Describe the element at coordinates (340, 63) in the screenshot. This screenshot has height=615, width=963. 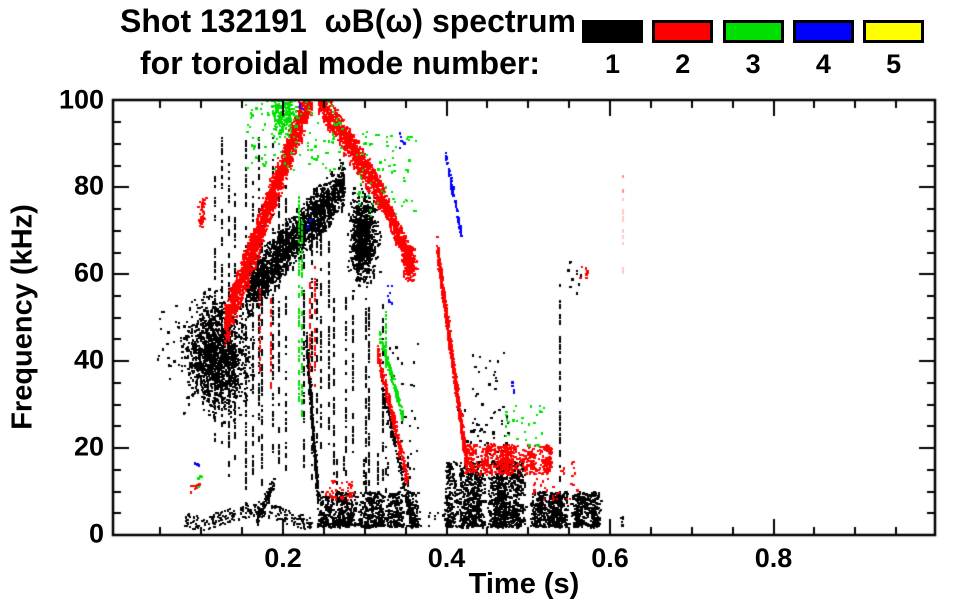
I see `chart-title-line2: for toroidal mode number:` at that location.